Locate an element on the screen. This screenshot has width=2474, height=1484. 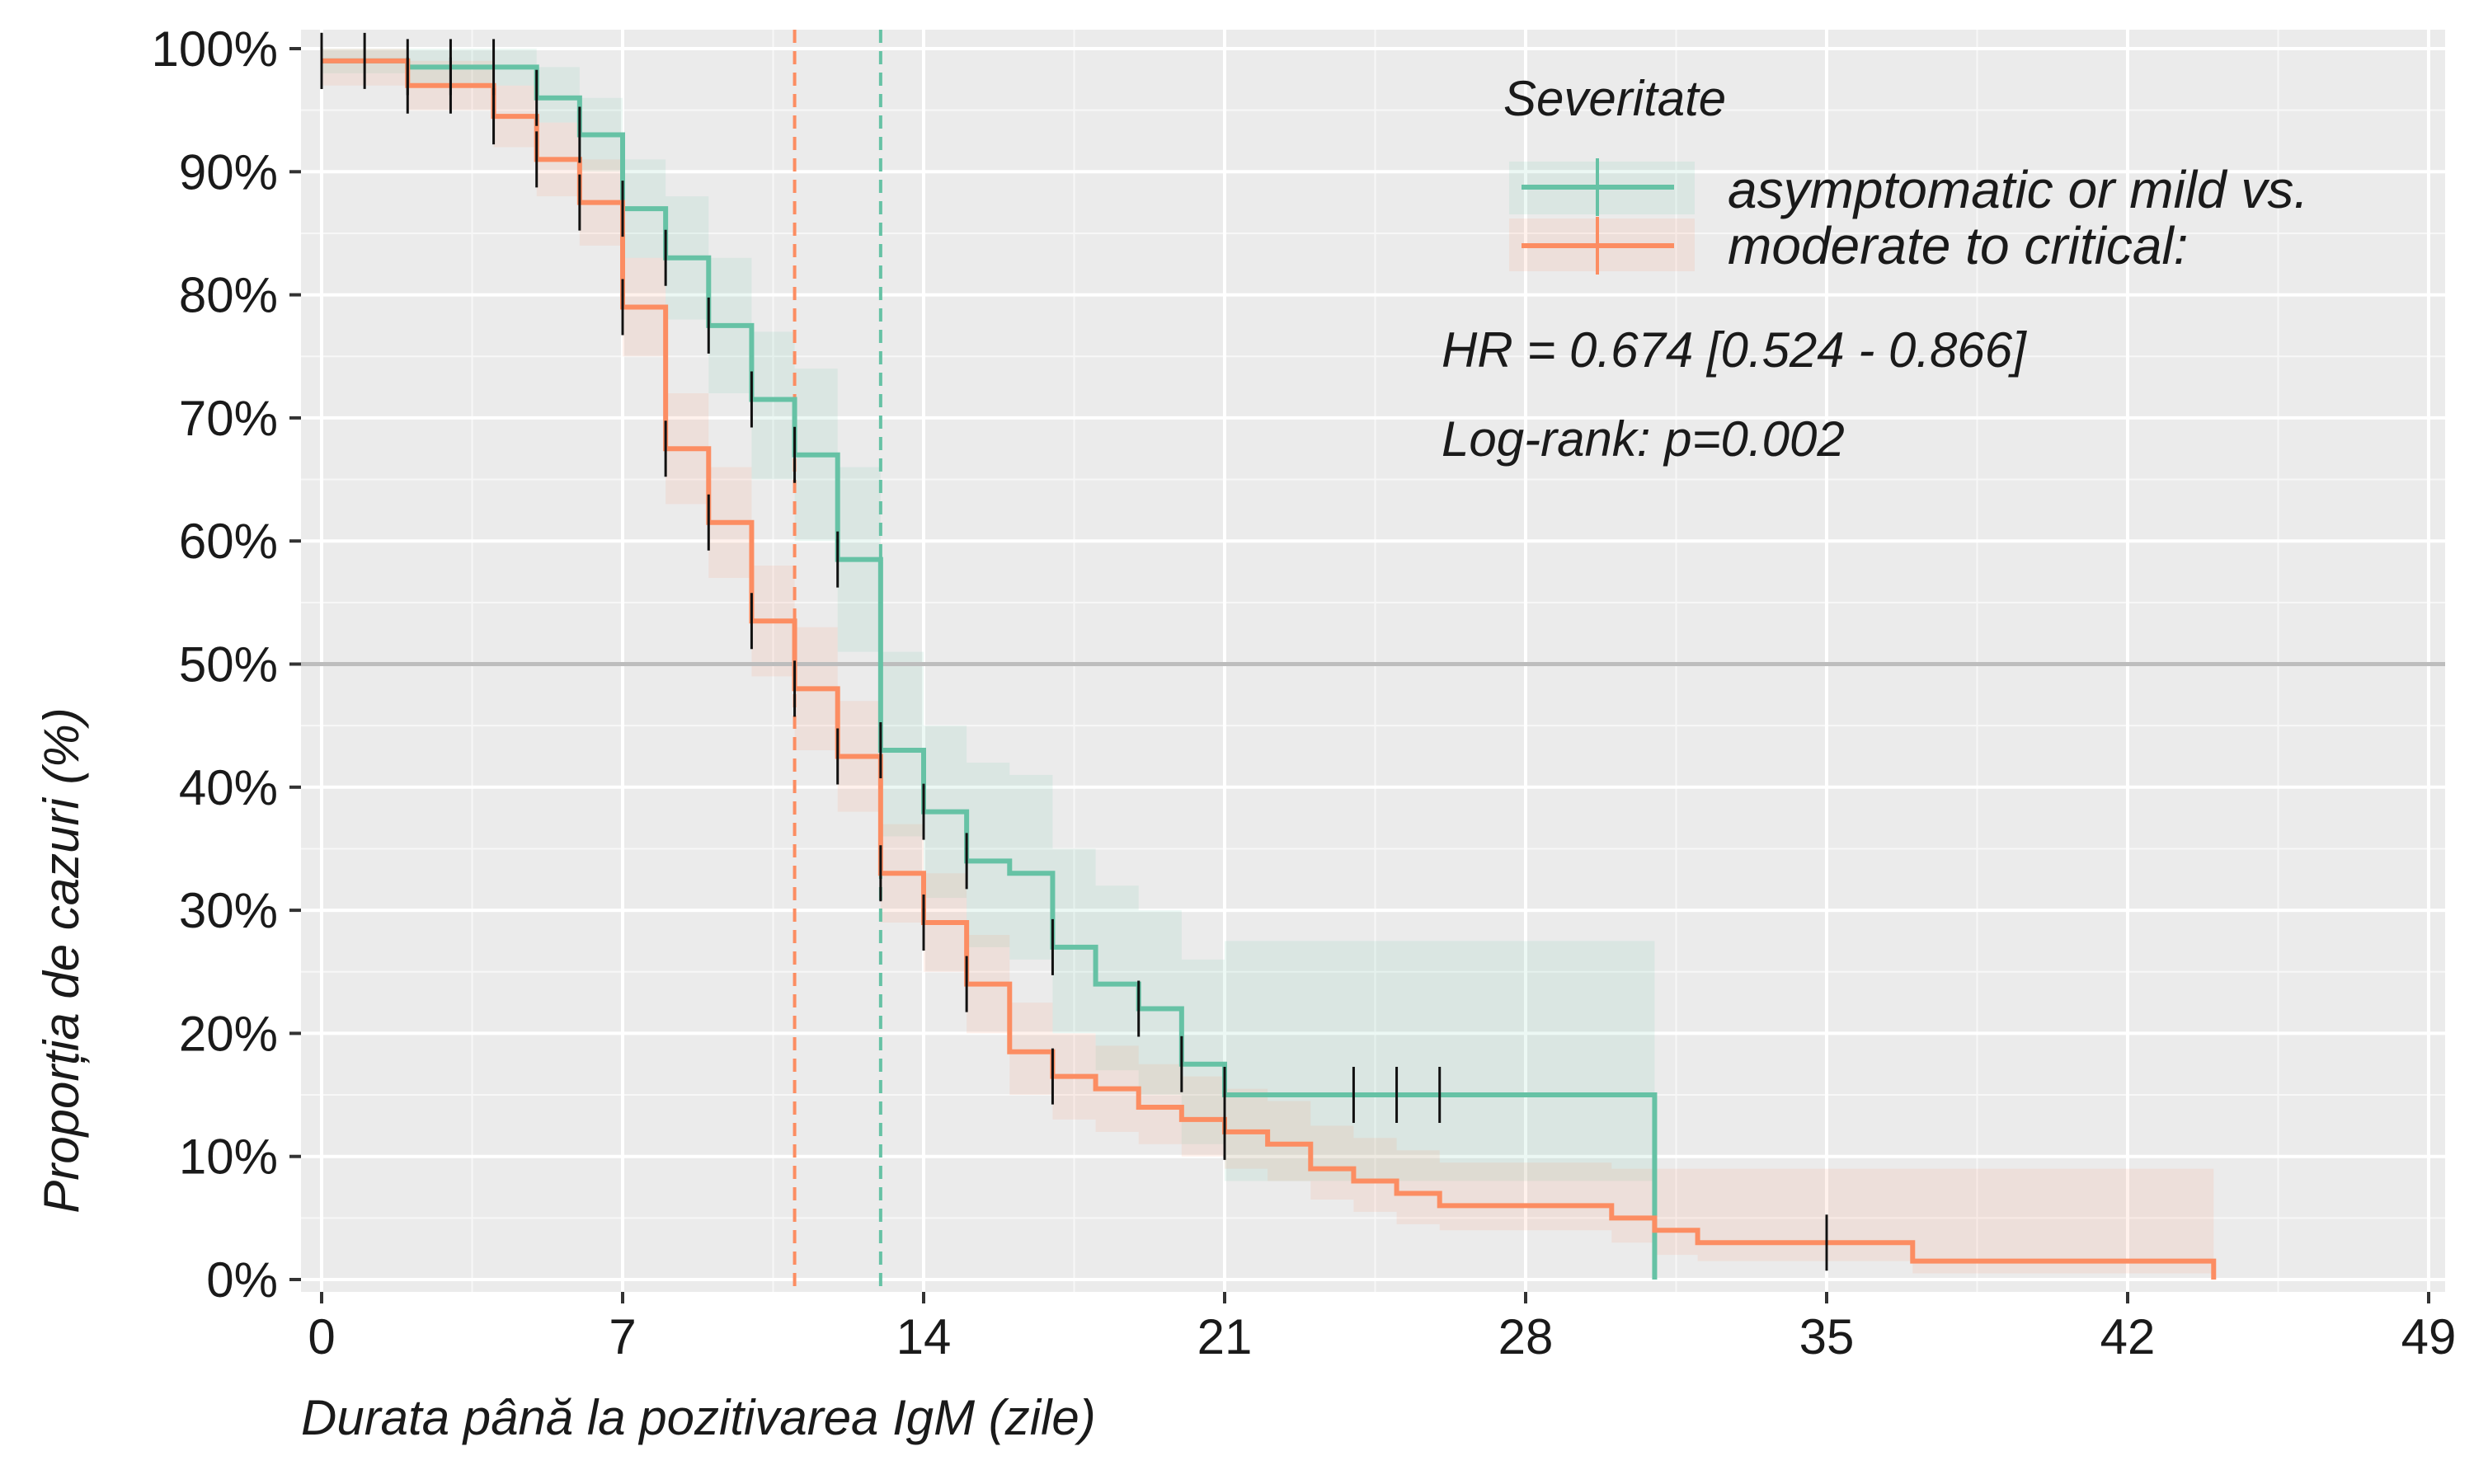
y-tick-label: 100% is located at coordinates (215, 49).